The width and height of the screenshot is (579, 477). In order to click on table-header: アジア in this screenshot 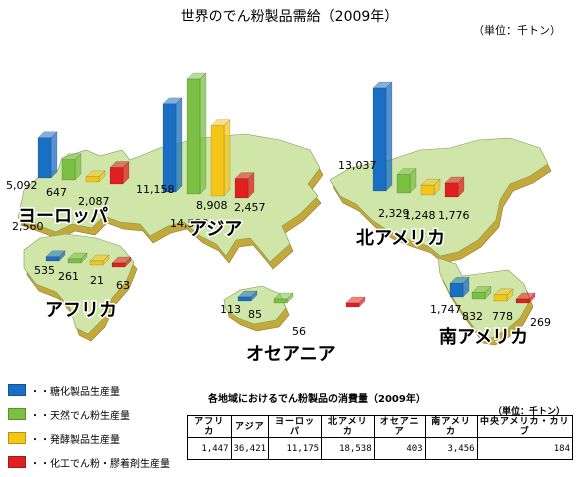, I will do `click(250, 426)`.